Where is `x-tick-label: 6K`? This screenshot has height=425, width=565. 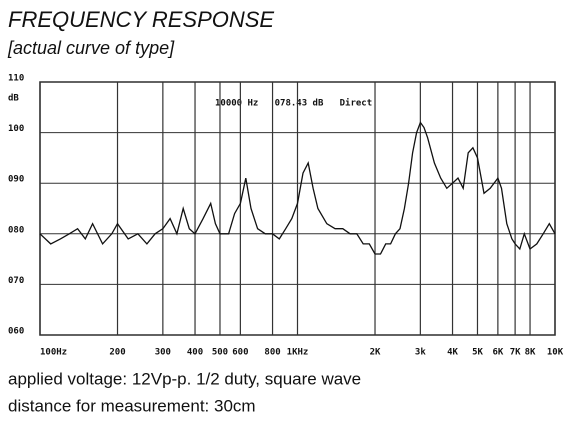 x-tick-label: 6K is located at coordinates (497, 353).